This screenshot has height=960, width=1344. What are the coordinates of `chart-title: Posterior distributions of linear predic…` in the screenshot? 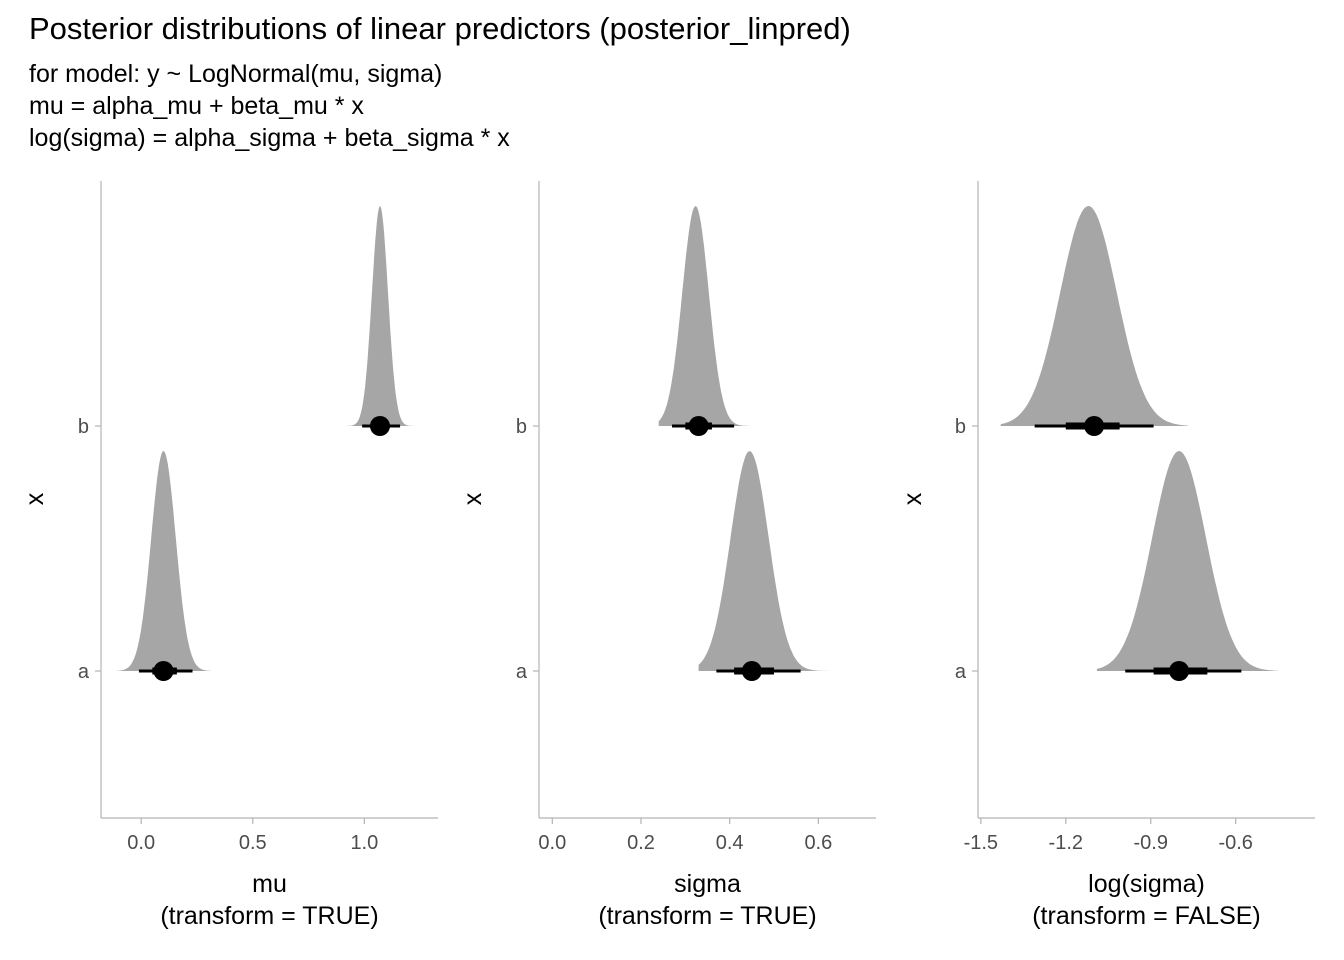 It's located at (440, 28).